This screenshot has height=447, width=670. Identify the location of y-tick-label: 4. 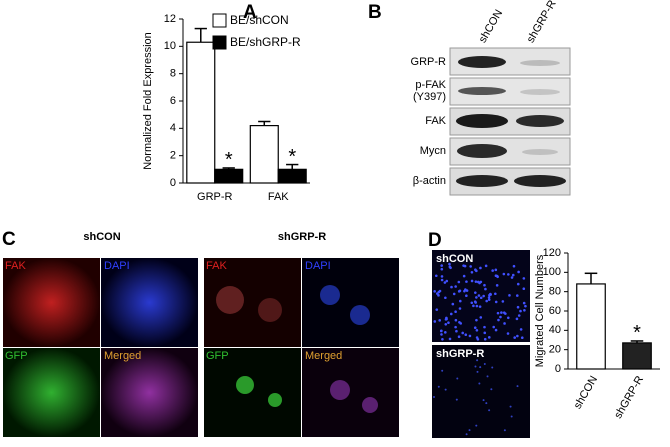
(173, 128).